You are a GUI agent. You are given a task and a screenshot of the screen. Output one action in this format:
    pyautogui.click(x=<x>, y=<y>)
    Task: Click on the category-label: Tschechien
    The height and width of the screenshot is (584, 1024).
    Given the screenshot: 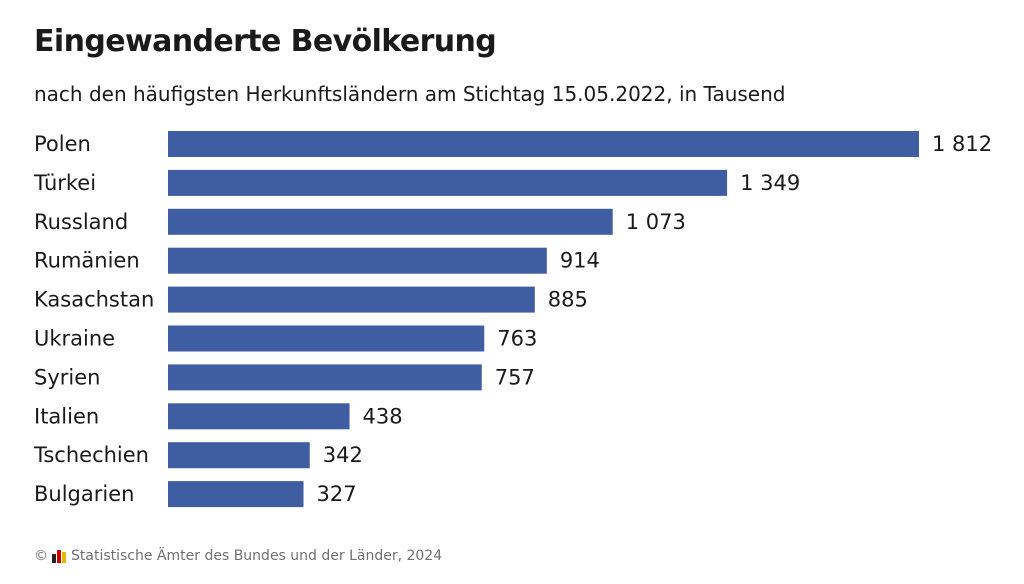 What is the action you would take?
    pyautogui.click(x=91, y=455)
    